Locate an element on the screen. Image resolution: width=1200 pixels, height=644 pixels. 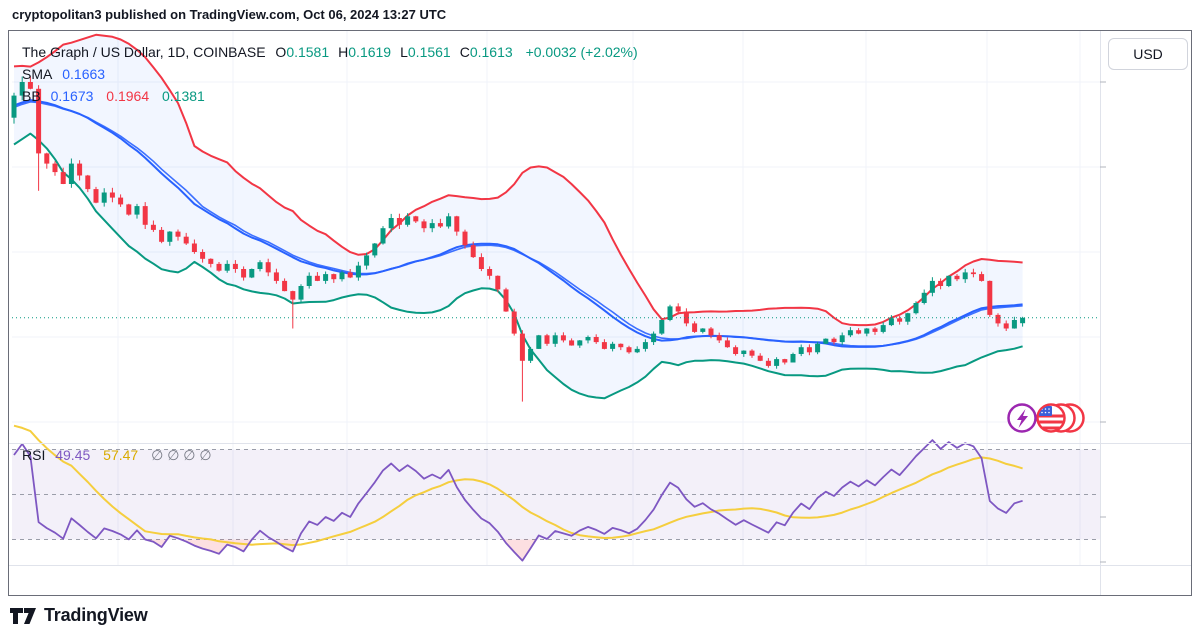
rsi-value: 49.45 is located at coordinates (73, 455).